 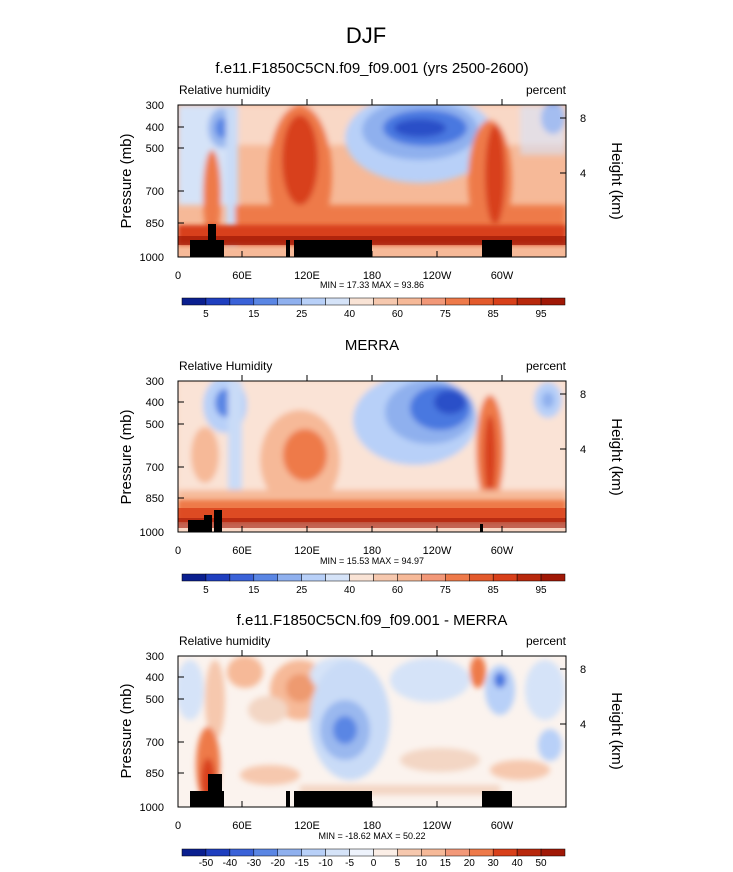 I want to click on colorbar-label: 75, so click(x=446, y=590).